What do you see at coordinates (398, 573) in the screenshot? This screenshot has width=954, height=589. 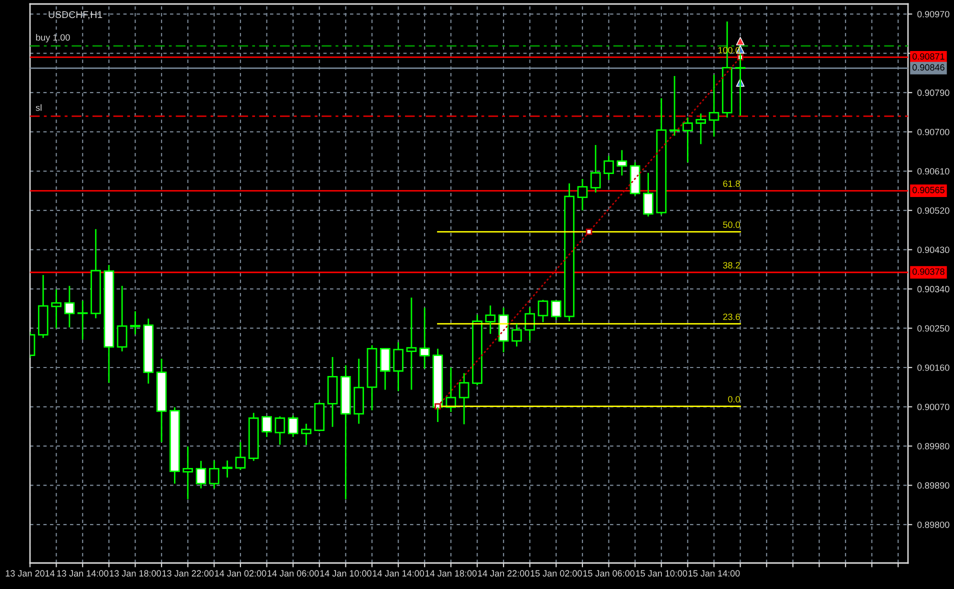 I see `x-tick-label: 14 Jan 14:00` at bounding box center [398, 573].